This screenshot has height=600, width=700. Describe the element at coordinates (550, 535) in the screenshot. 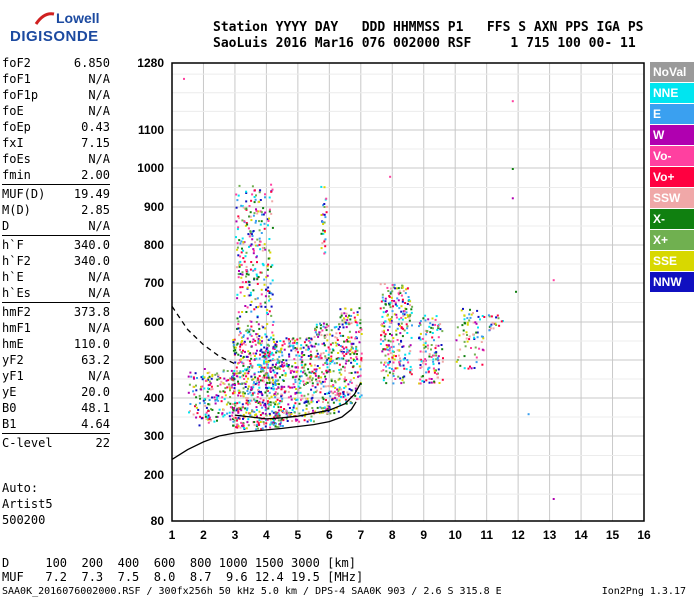

I see `x-tick-label: 13` at that location.